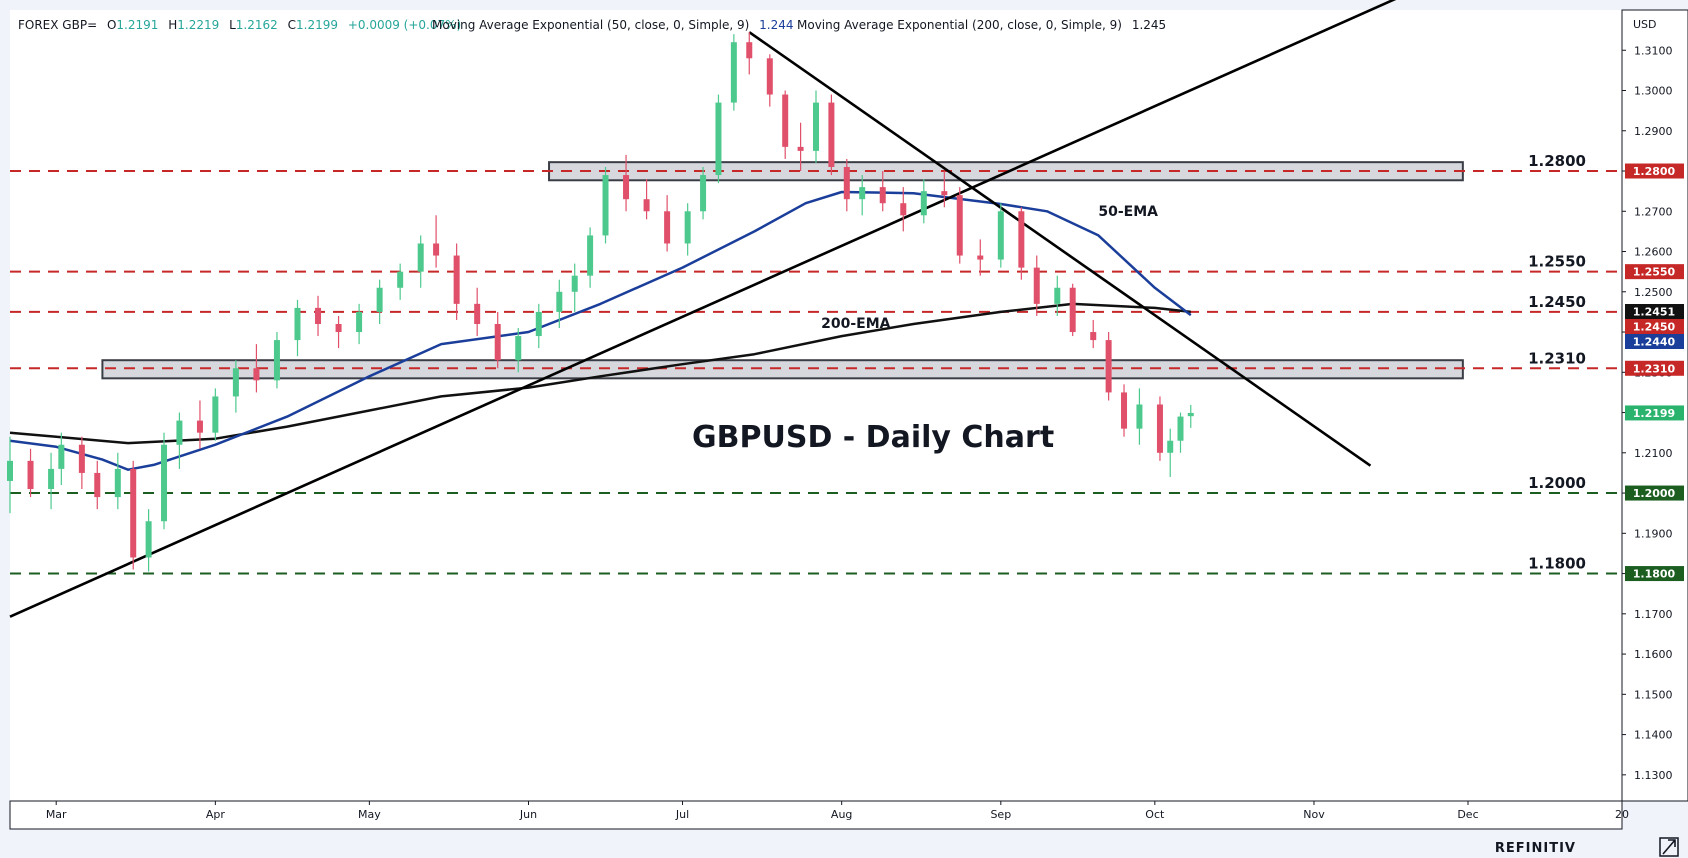 The height and width of the screenshot is (858, 1688). I want to click on price-badge-1.2199: 1.2199, so click(1654, 413).